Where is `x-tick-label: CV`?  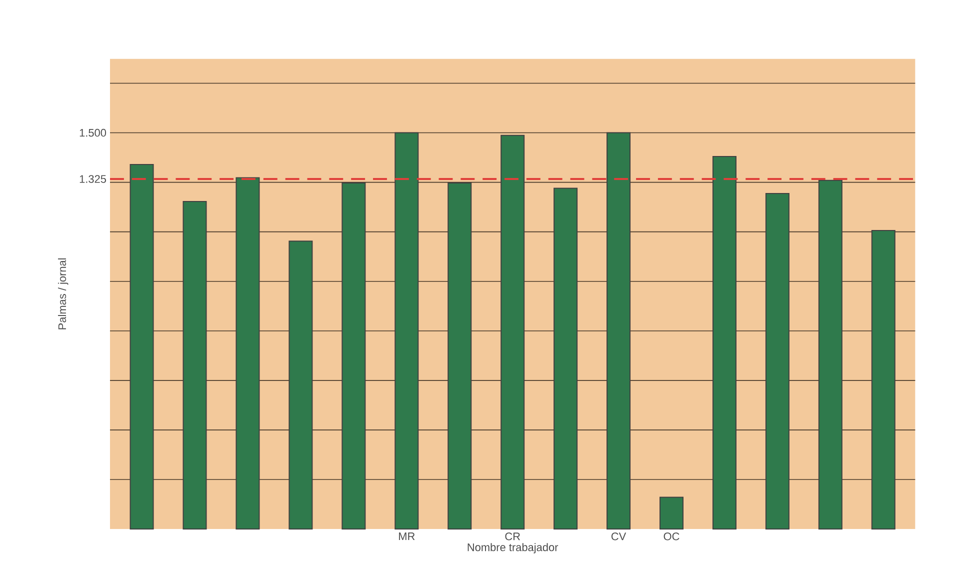 x-tick-label: CV is located at coordinates (618, 536).